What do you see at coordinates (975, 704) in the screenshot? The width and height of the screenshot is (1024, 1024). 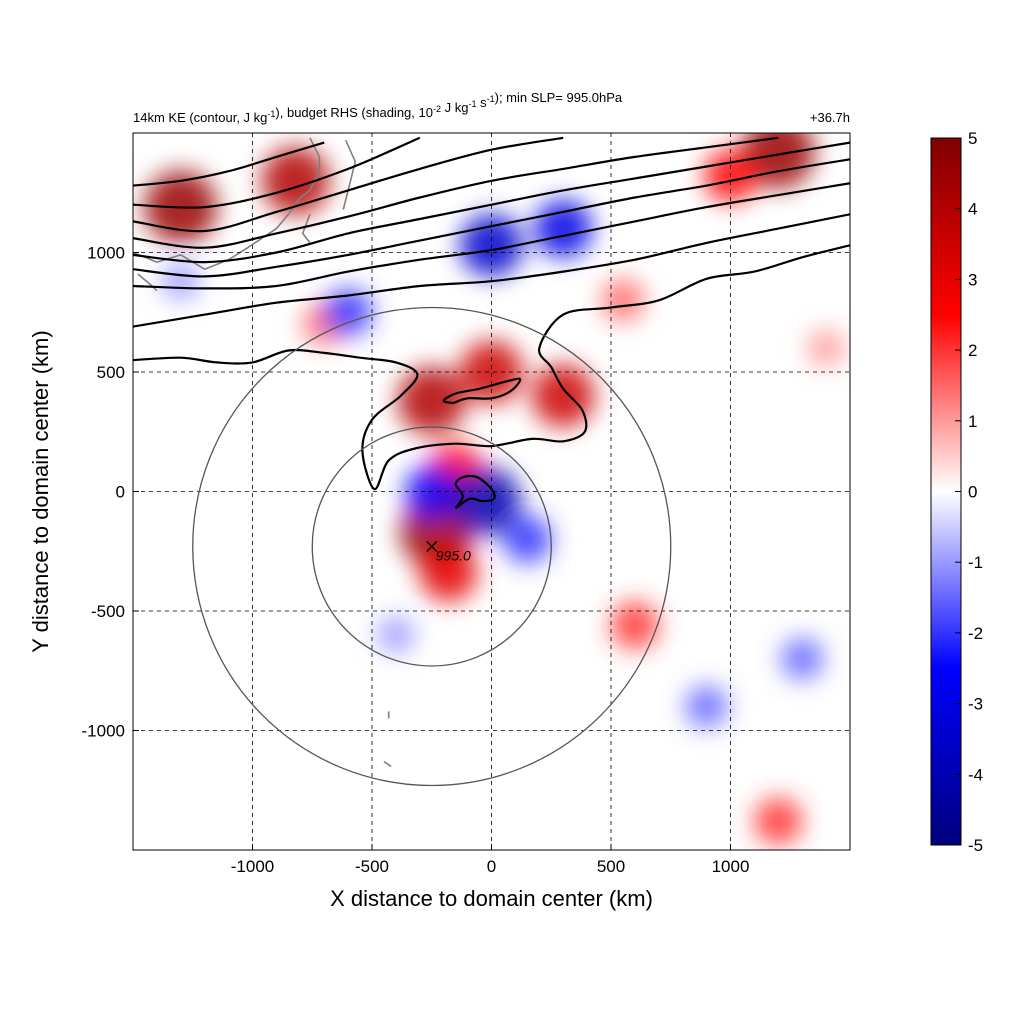 I see `colorbar-tick-label-8: -3` at bounding box center [975, 704].